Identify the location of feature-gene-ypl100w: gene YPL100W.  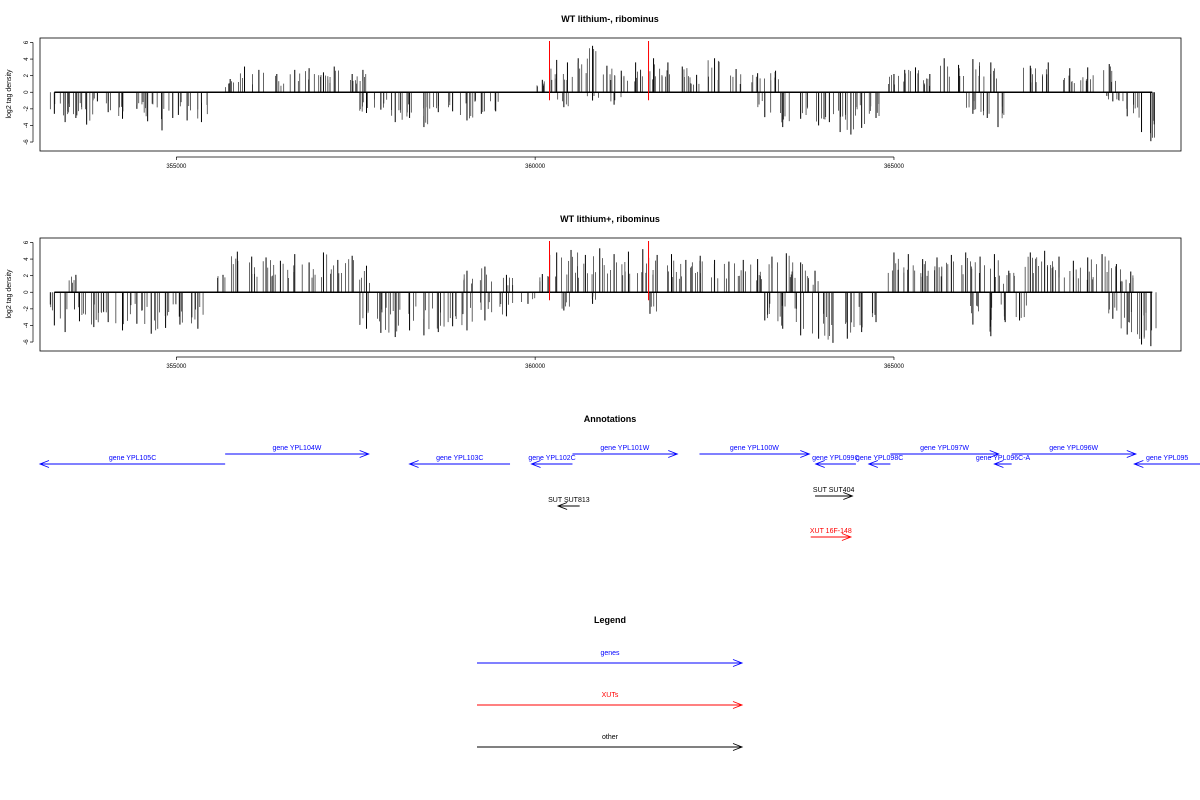
(755, 451).